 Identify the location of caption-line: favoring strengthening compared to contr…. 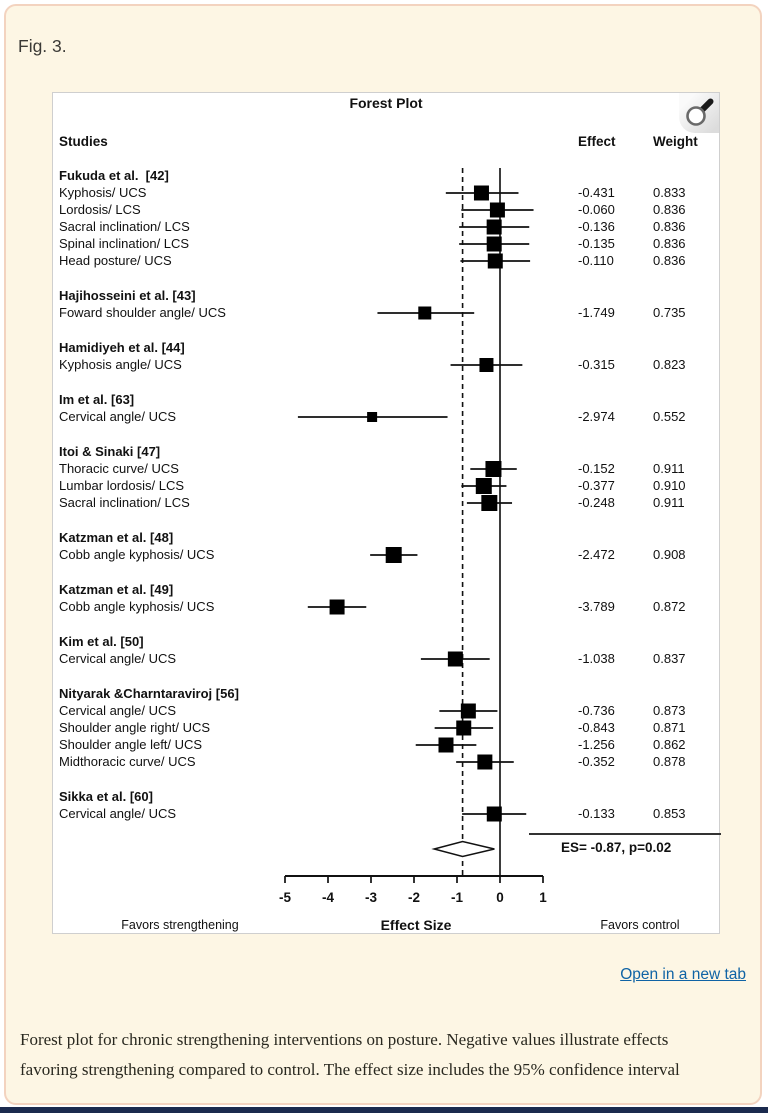
(350, 1069).